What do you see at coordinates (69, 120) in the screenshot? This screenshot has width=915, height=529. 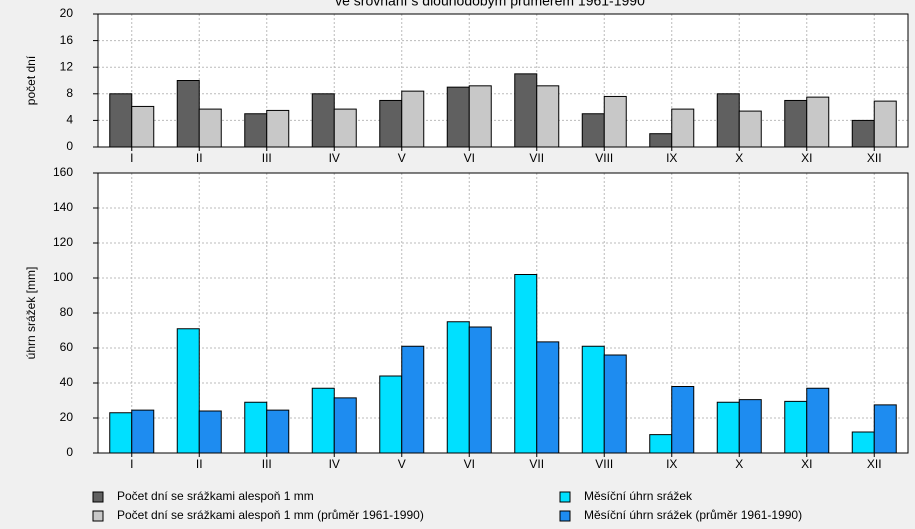 I see `y-tick-label: 4` at bounding box center [69, 120].